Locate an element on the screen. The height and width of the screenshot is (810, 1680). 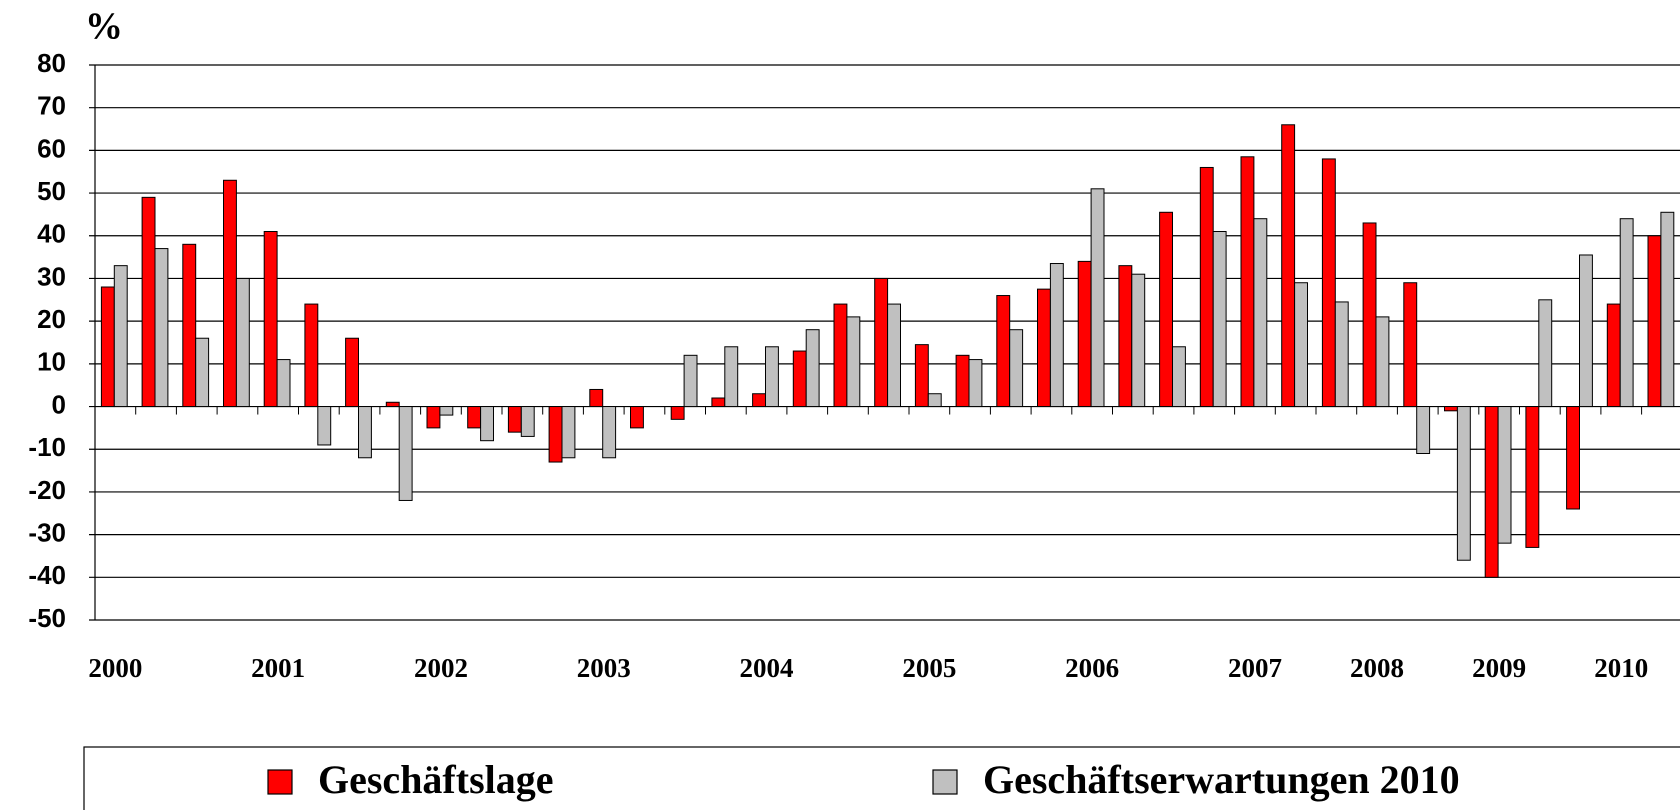
y-tick-label: -30 is located at coordinates (47, 532).